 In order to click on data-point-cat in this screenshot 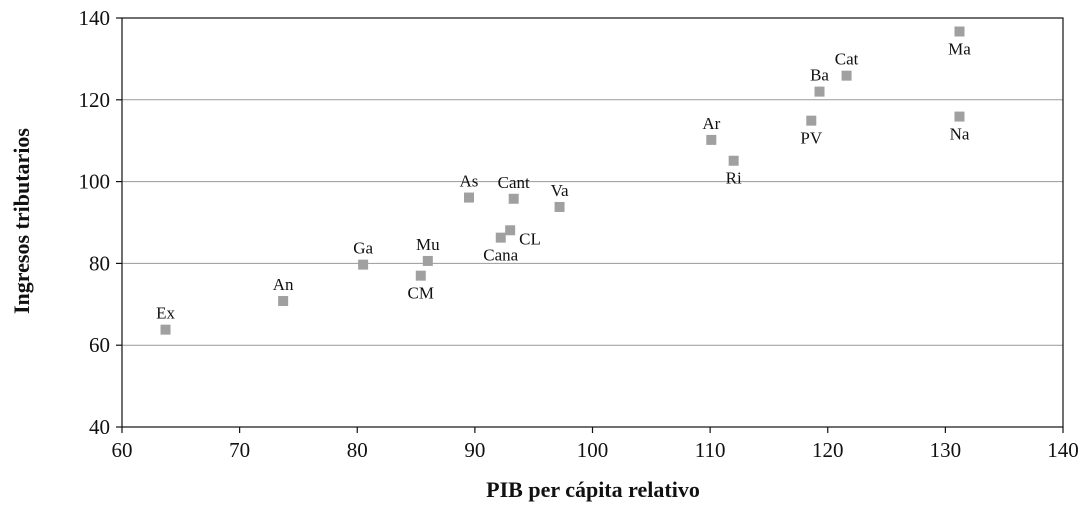, I will do `click(846, 75)`.